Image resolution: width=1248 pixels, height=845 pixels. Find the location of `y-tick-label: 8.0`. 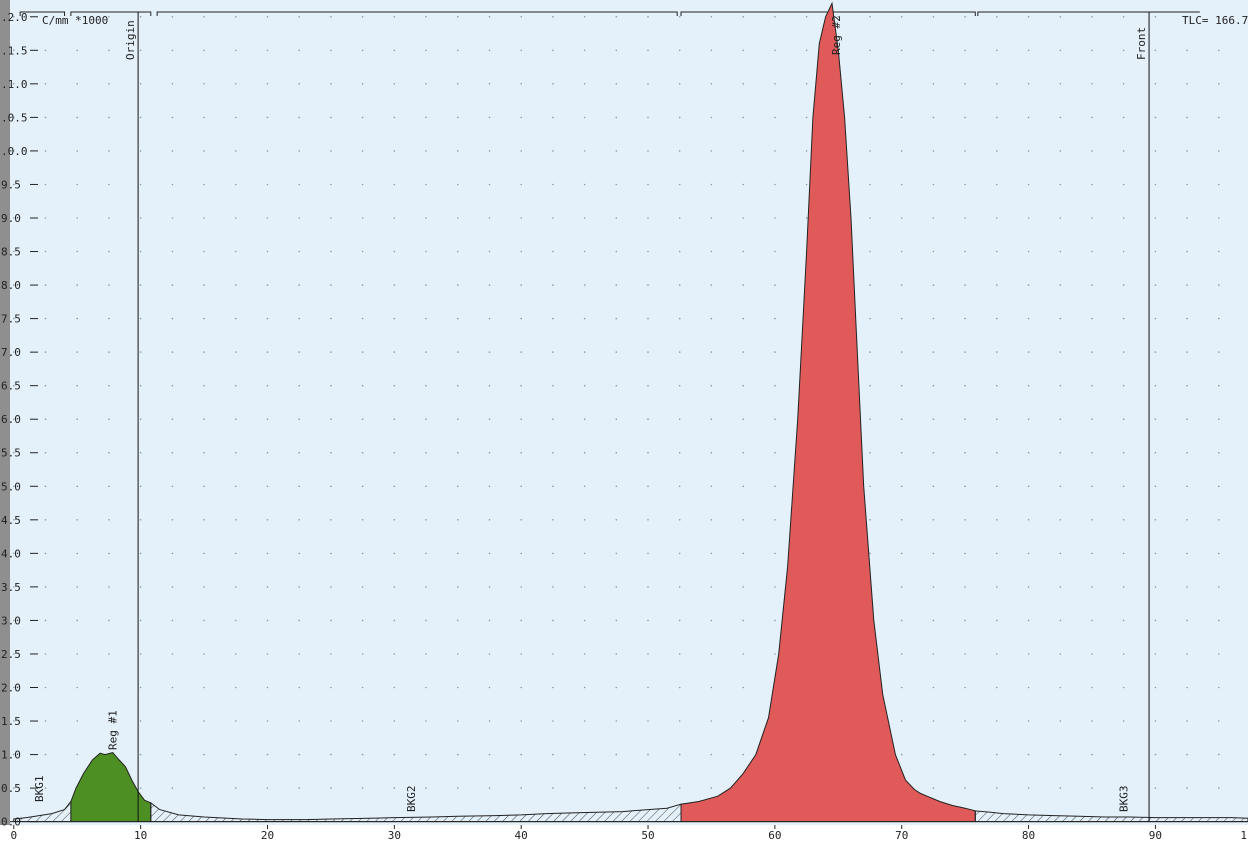

y-tick-label: 8.0 is located at coordinates (11, 285).